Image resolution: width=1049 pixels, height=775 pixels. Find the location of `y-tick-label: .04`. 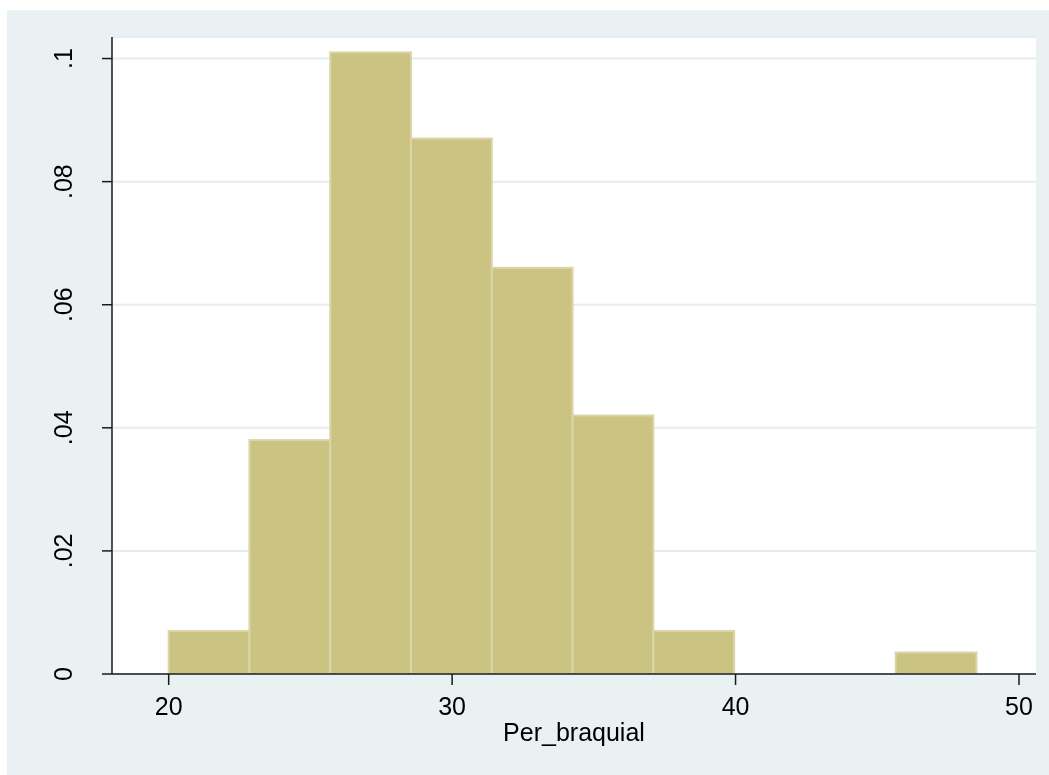

y-tick-label: .04 is located at coordinates (63, 428).